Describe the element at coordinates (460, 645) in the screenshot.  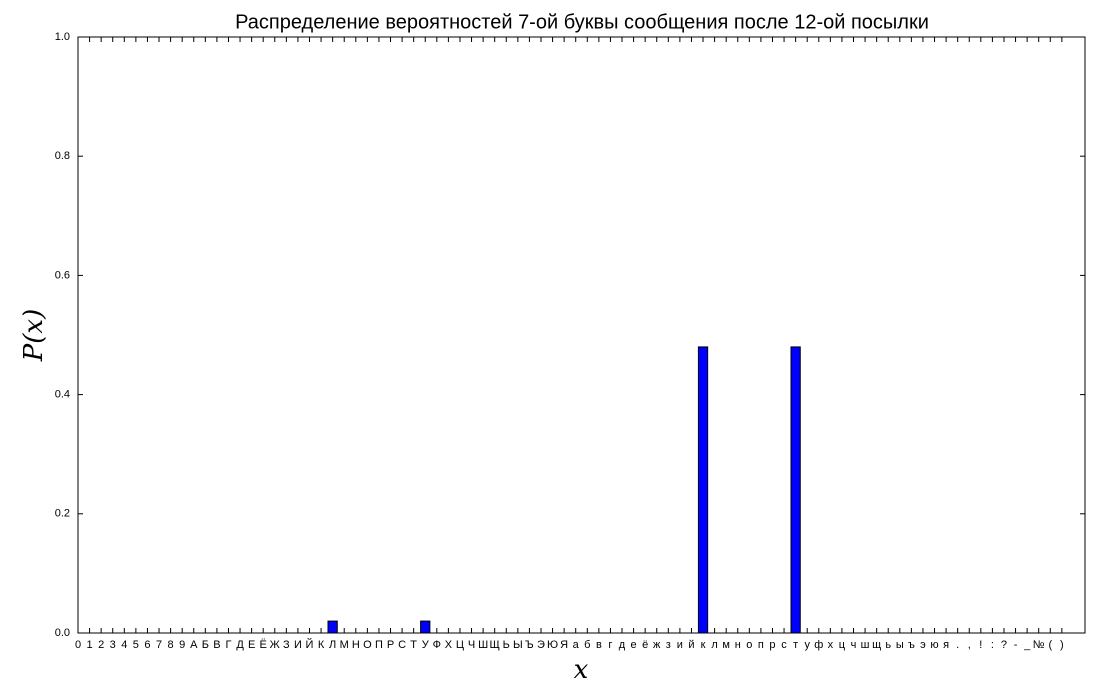
I see `x-tick-label: Ц` at that location.